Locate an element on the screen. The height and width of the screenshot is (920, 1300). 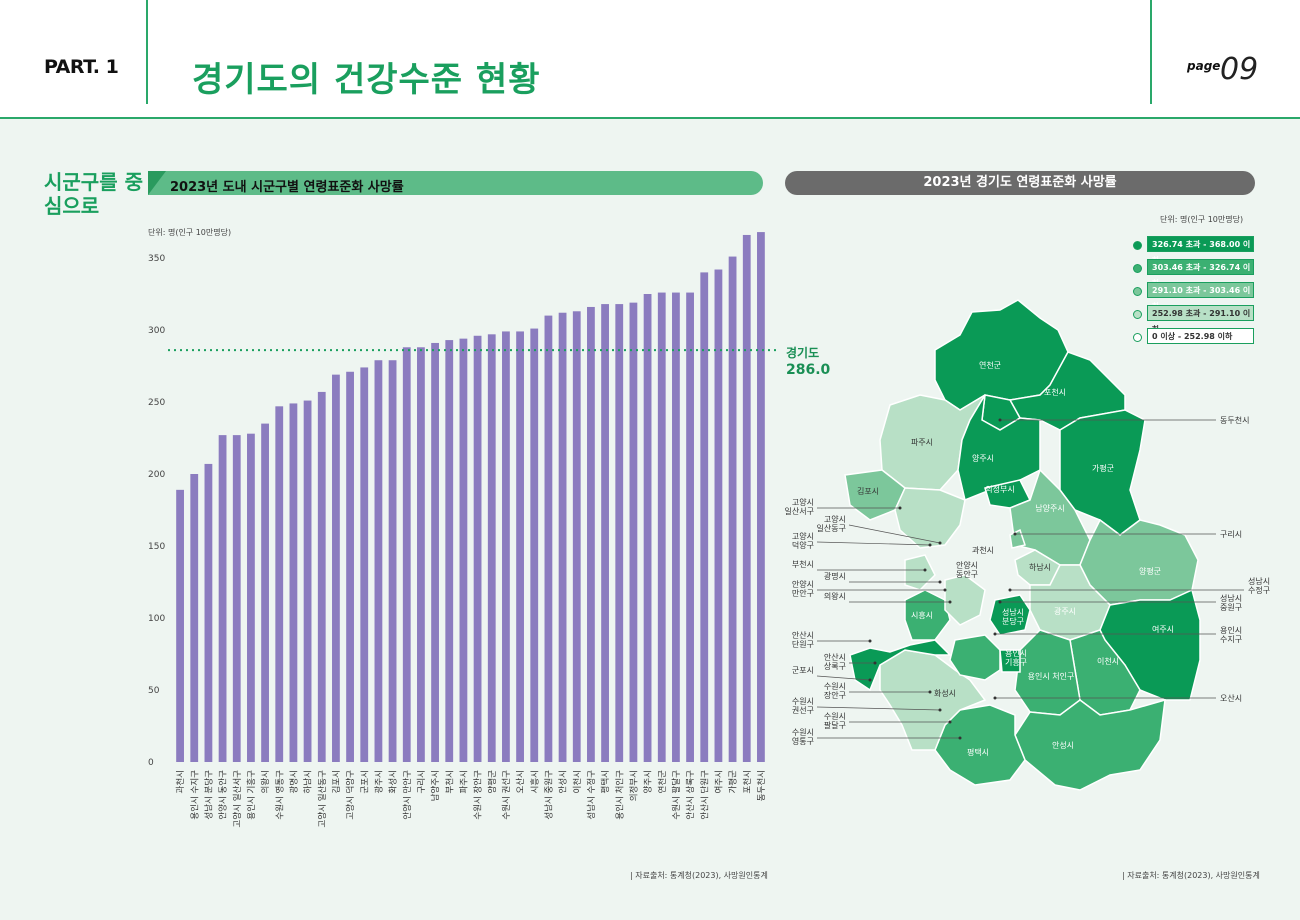
map-title-banner: 2023년 경기도 연령표준화 사망률 is located at coordinates (1020, 183).